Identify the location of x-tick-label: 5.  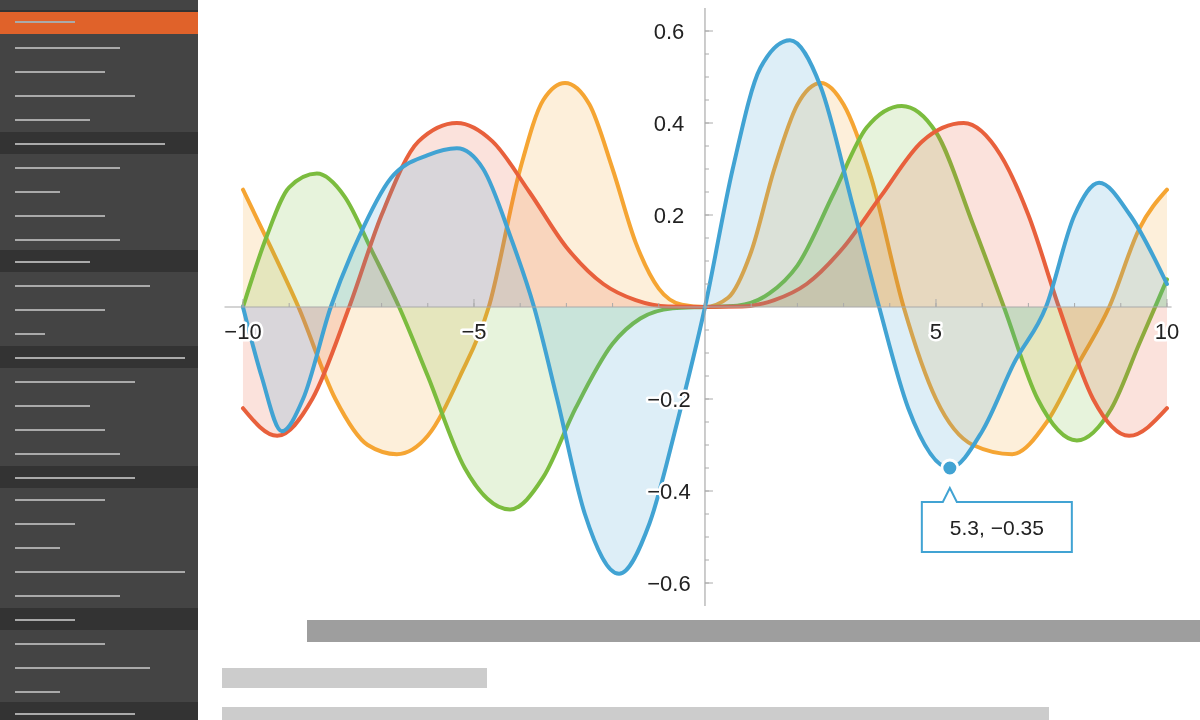
(936, 331).